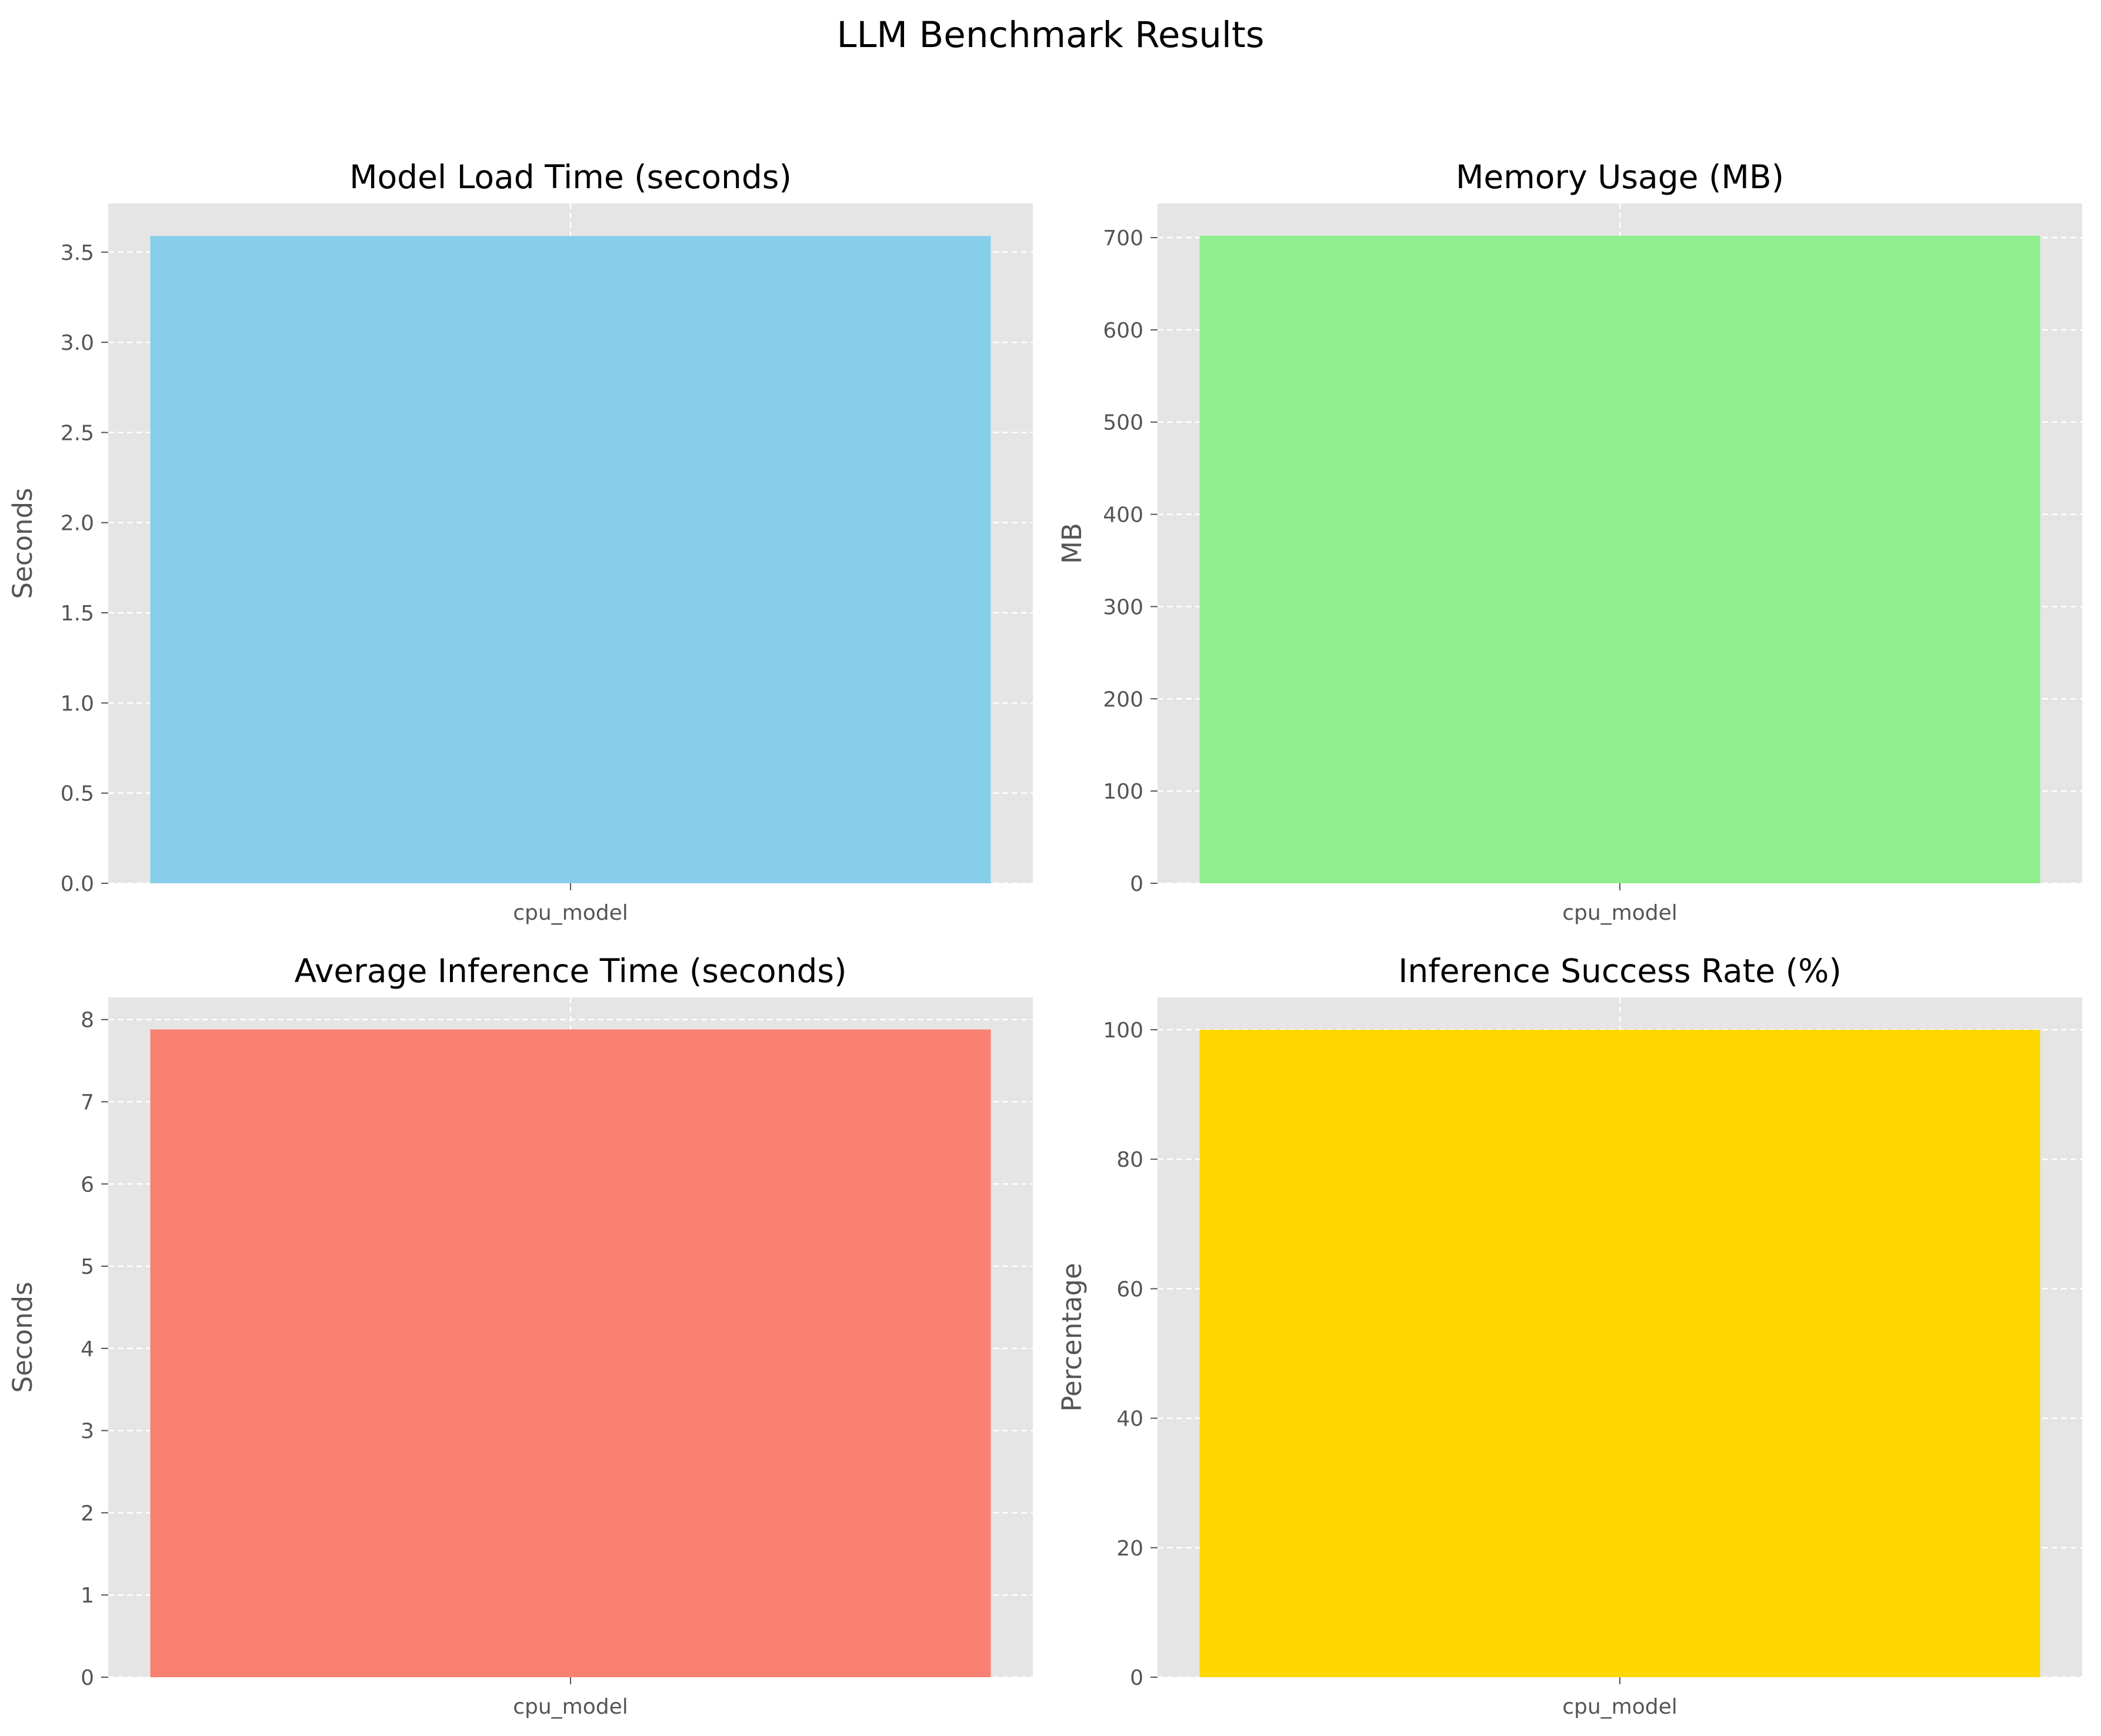 The width and height of the screenshot is (2101, 1736). Describe the element at coordinates (77, 704) in the screenshot. I see `y-tick-label: 1.0` at that location.